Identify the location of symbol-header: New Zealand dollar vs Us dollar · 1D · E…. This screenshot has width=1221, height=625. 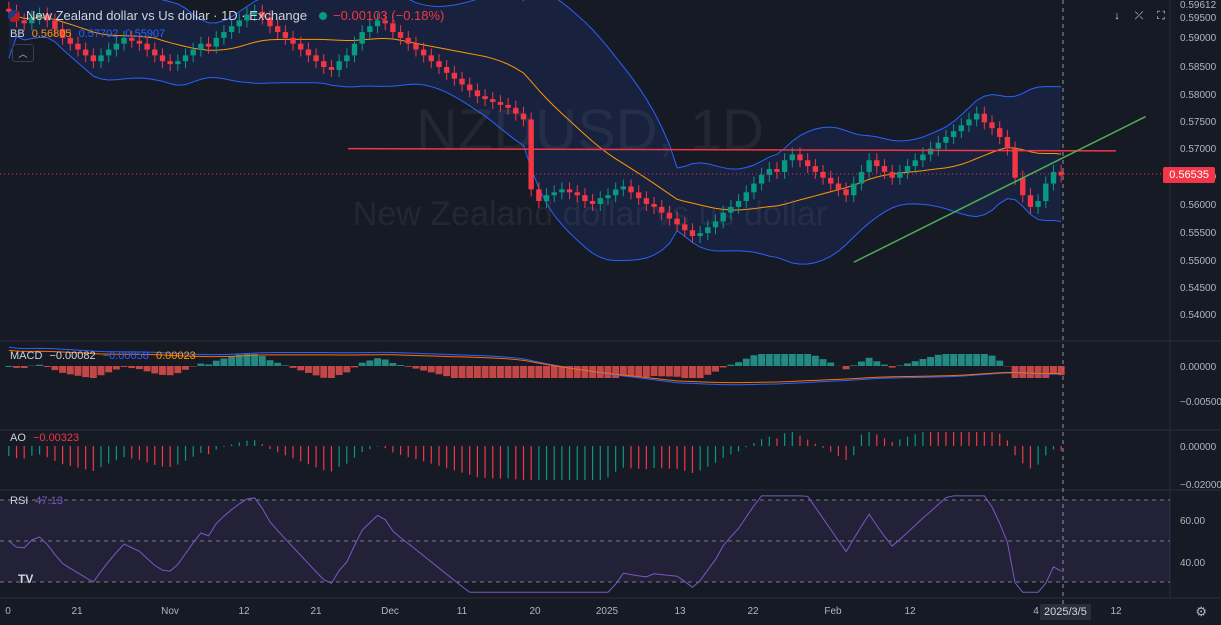
(226, 15).